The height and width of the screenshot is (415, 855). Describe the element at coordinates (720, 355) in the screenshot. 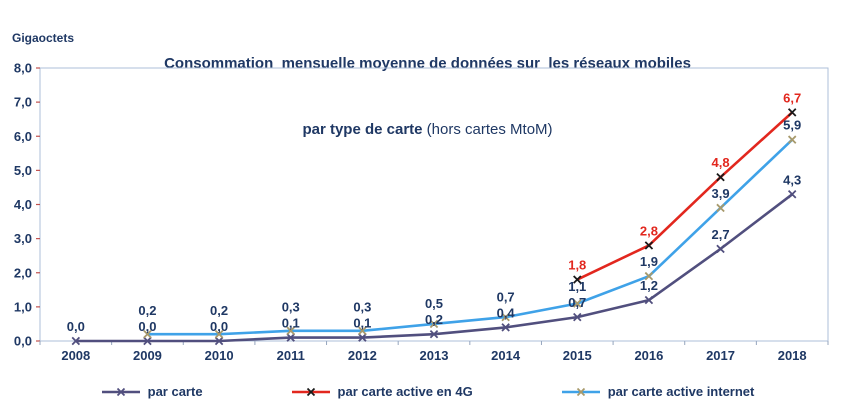

I see `x-tick-label: 2017` at that location.